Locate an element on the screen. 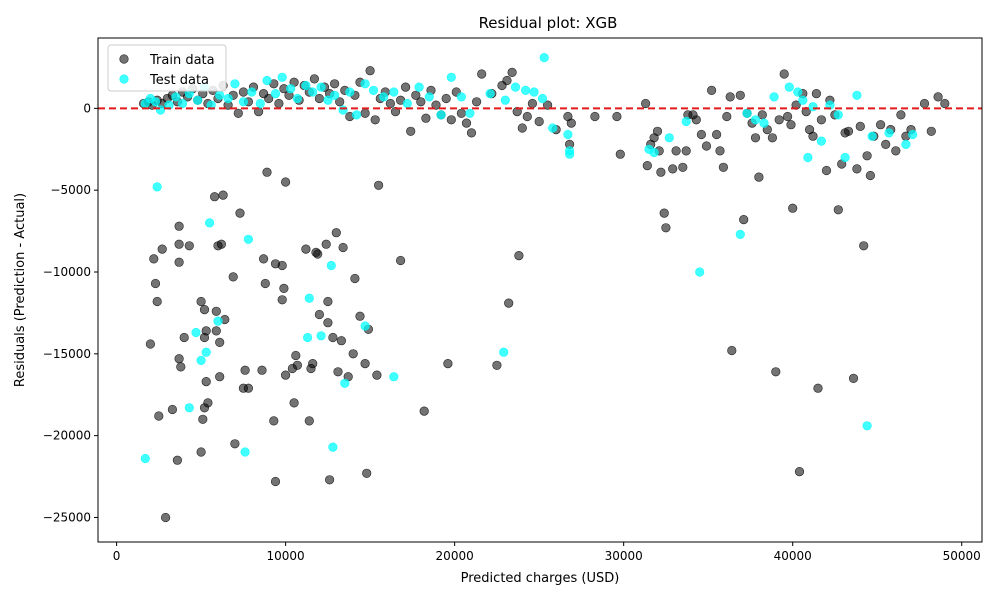 The height and width of the screenshot is (600, 1000). legend-label: Test data is located at coordinates (179, 80).